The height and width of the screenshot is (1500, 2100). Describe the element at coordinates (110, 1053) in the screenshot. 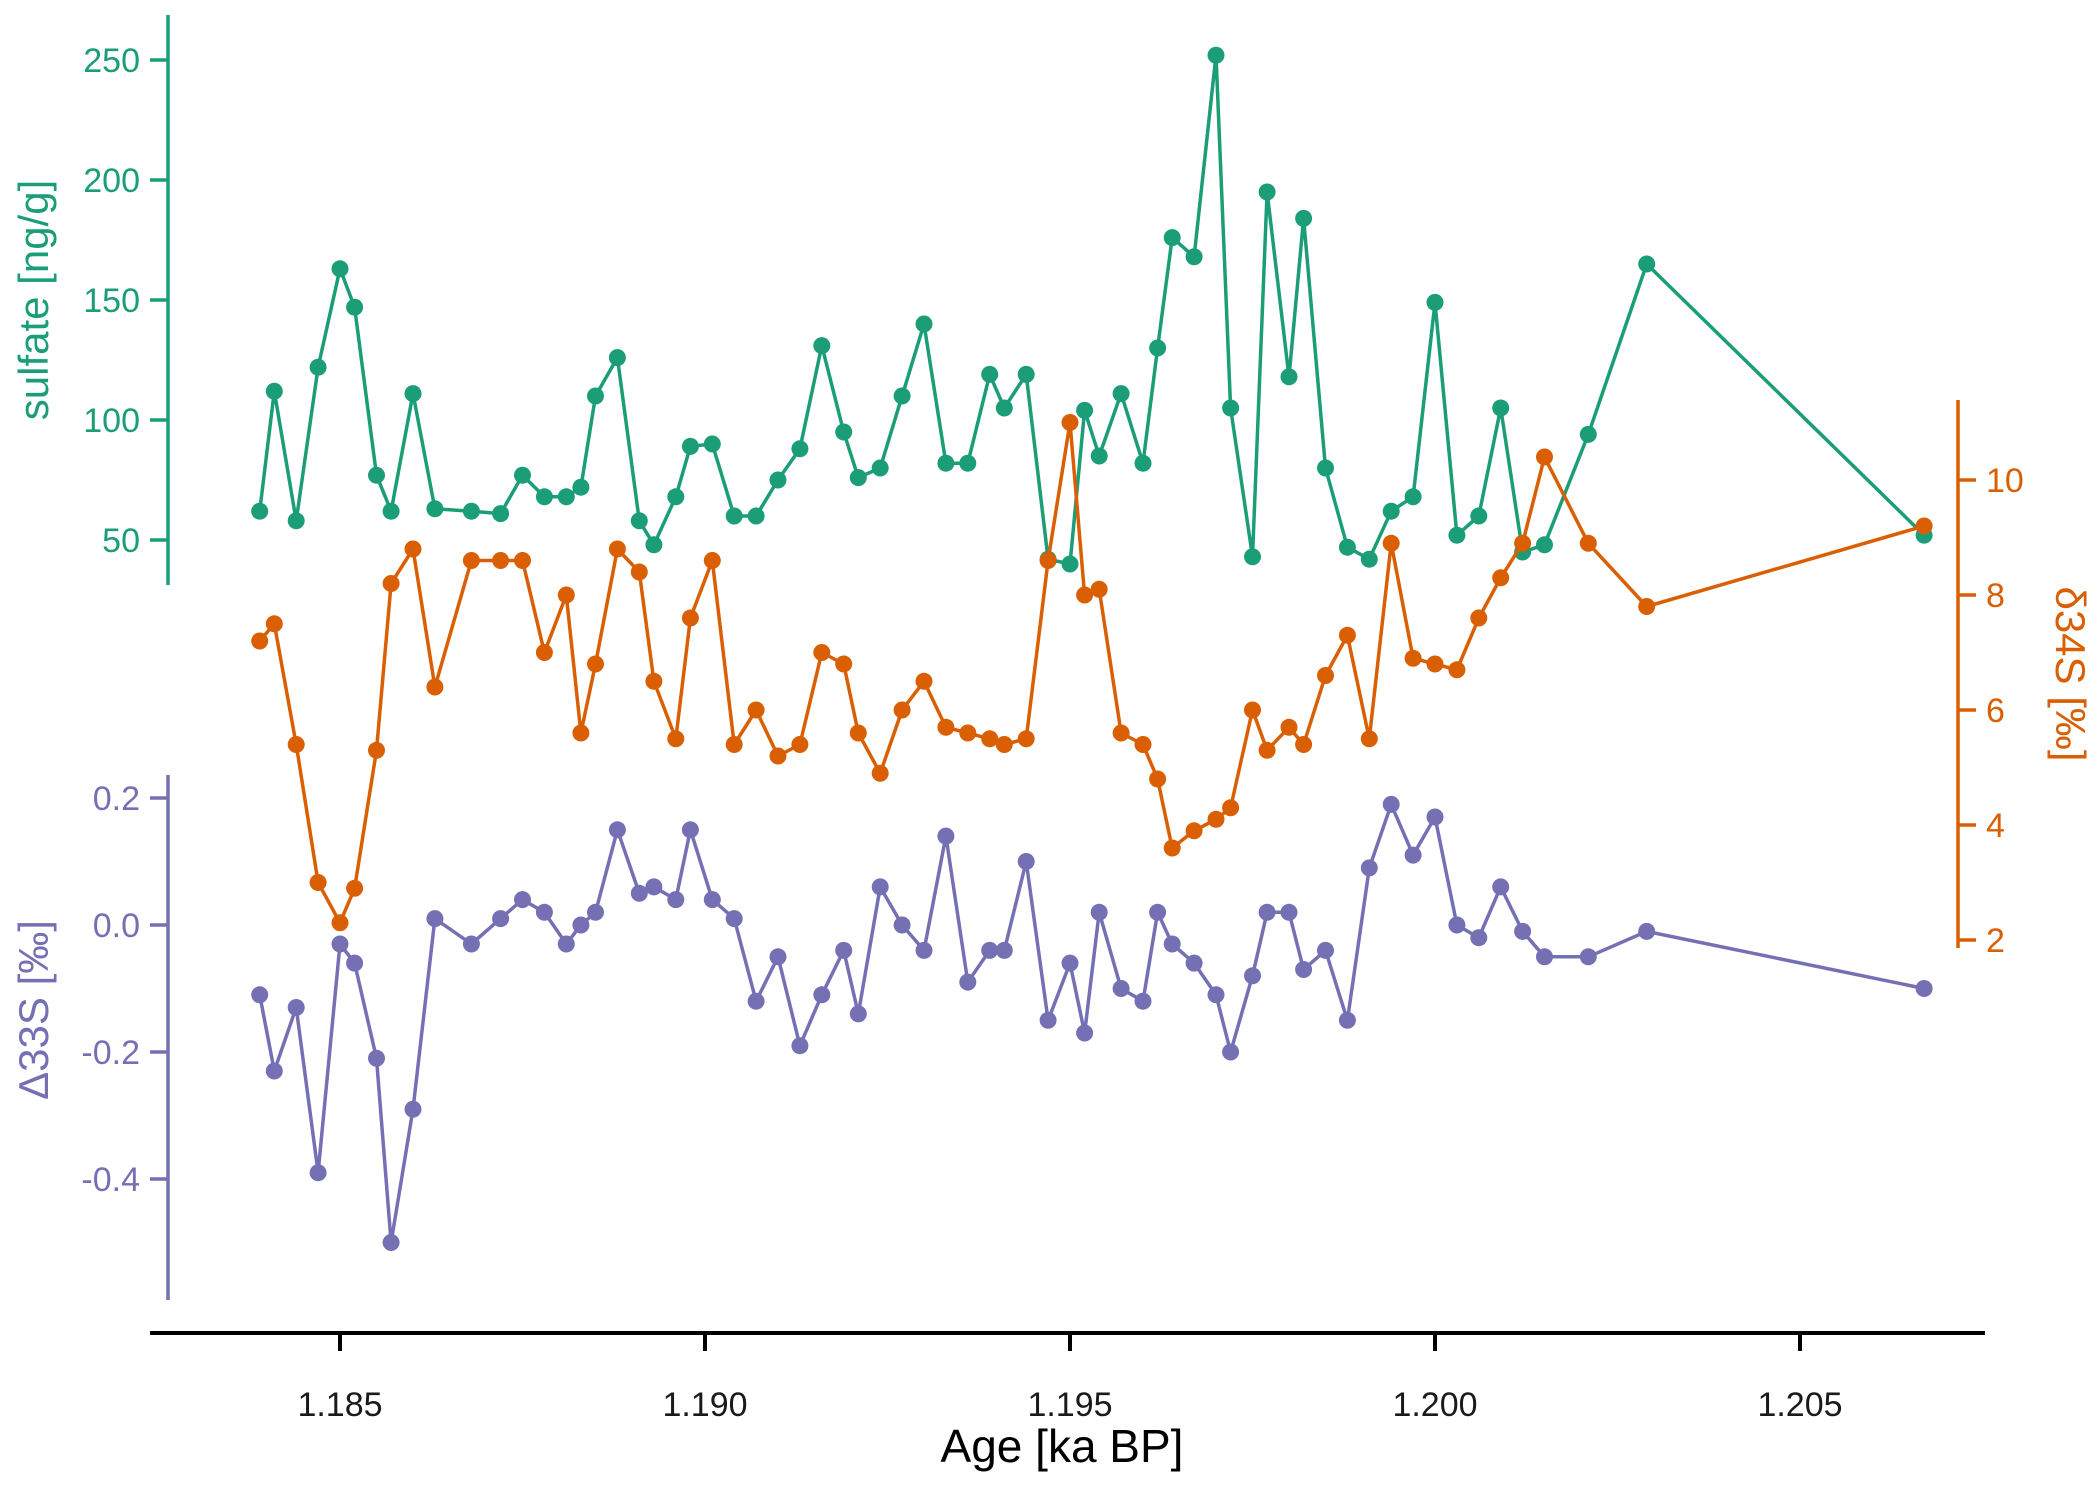

I see `D33S-axis-tick-label: -0.2` at that location.